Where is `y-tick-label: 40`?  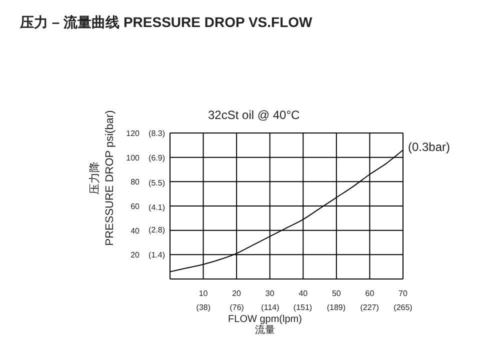 y-tick-label: 40 is located at coordinates (135, 231).